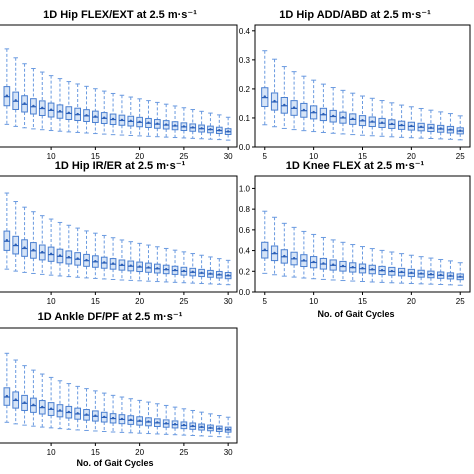 The image size is (474, 474). I want to click on y-tick-label: 0.8, so click(245, 209).